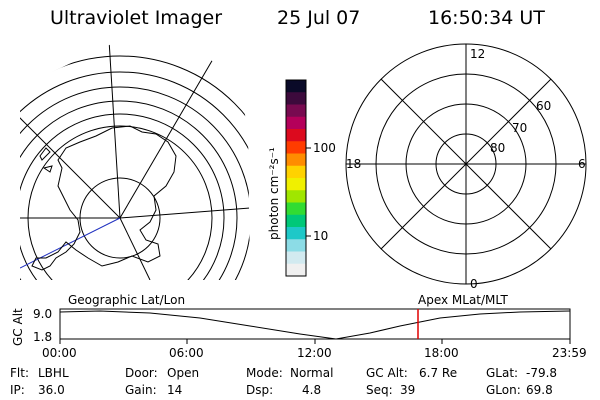 The height and width of the screenshot is (400, 600). What do you see at coordinates (353, 164) in the screenshot?
I see `mlt-label-dusk: 18` at bounding box center [353, 164].